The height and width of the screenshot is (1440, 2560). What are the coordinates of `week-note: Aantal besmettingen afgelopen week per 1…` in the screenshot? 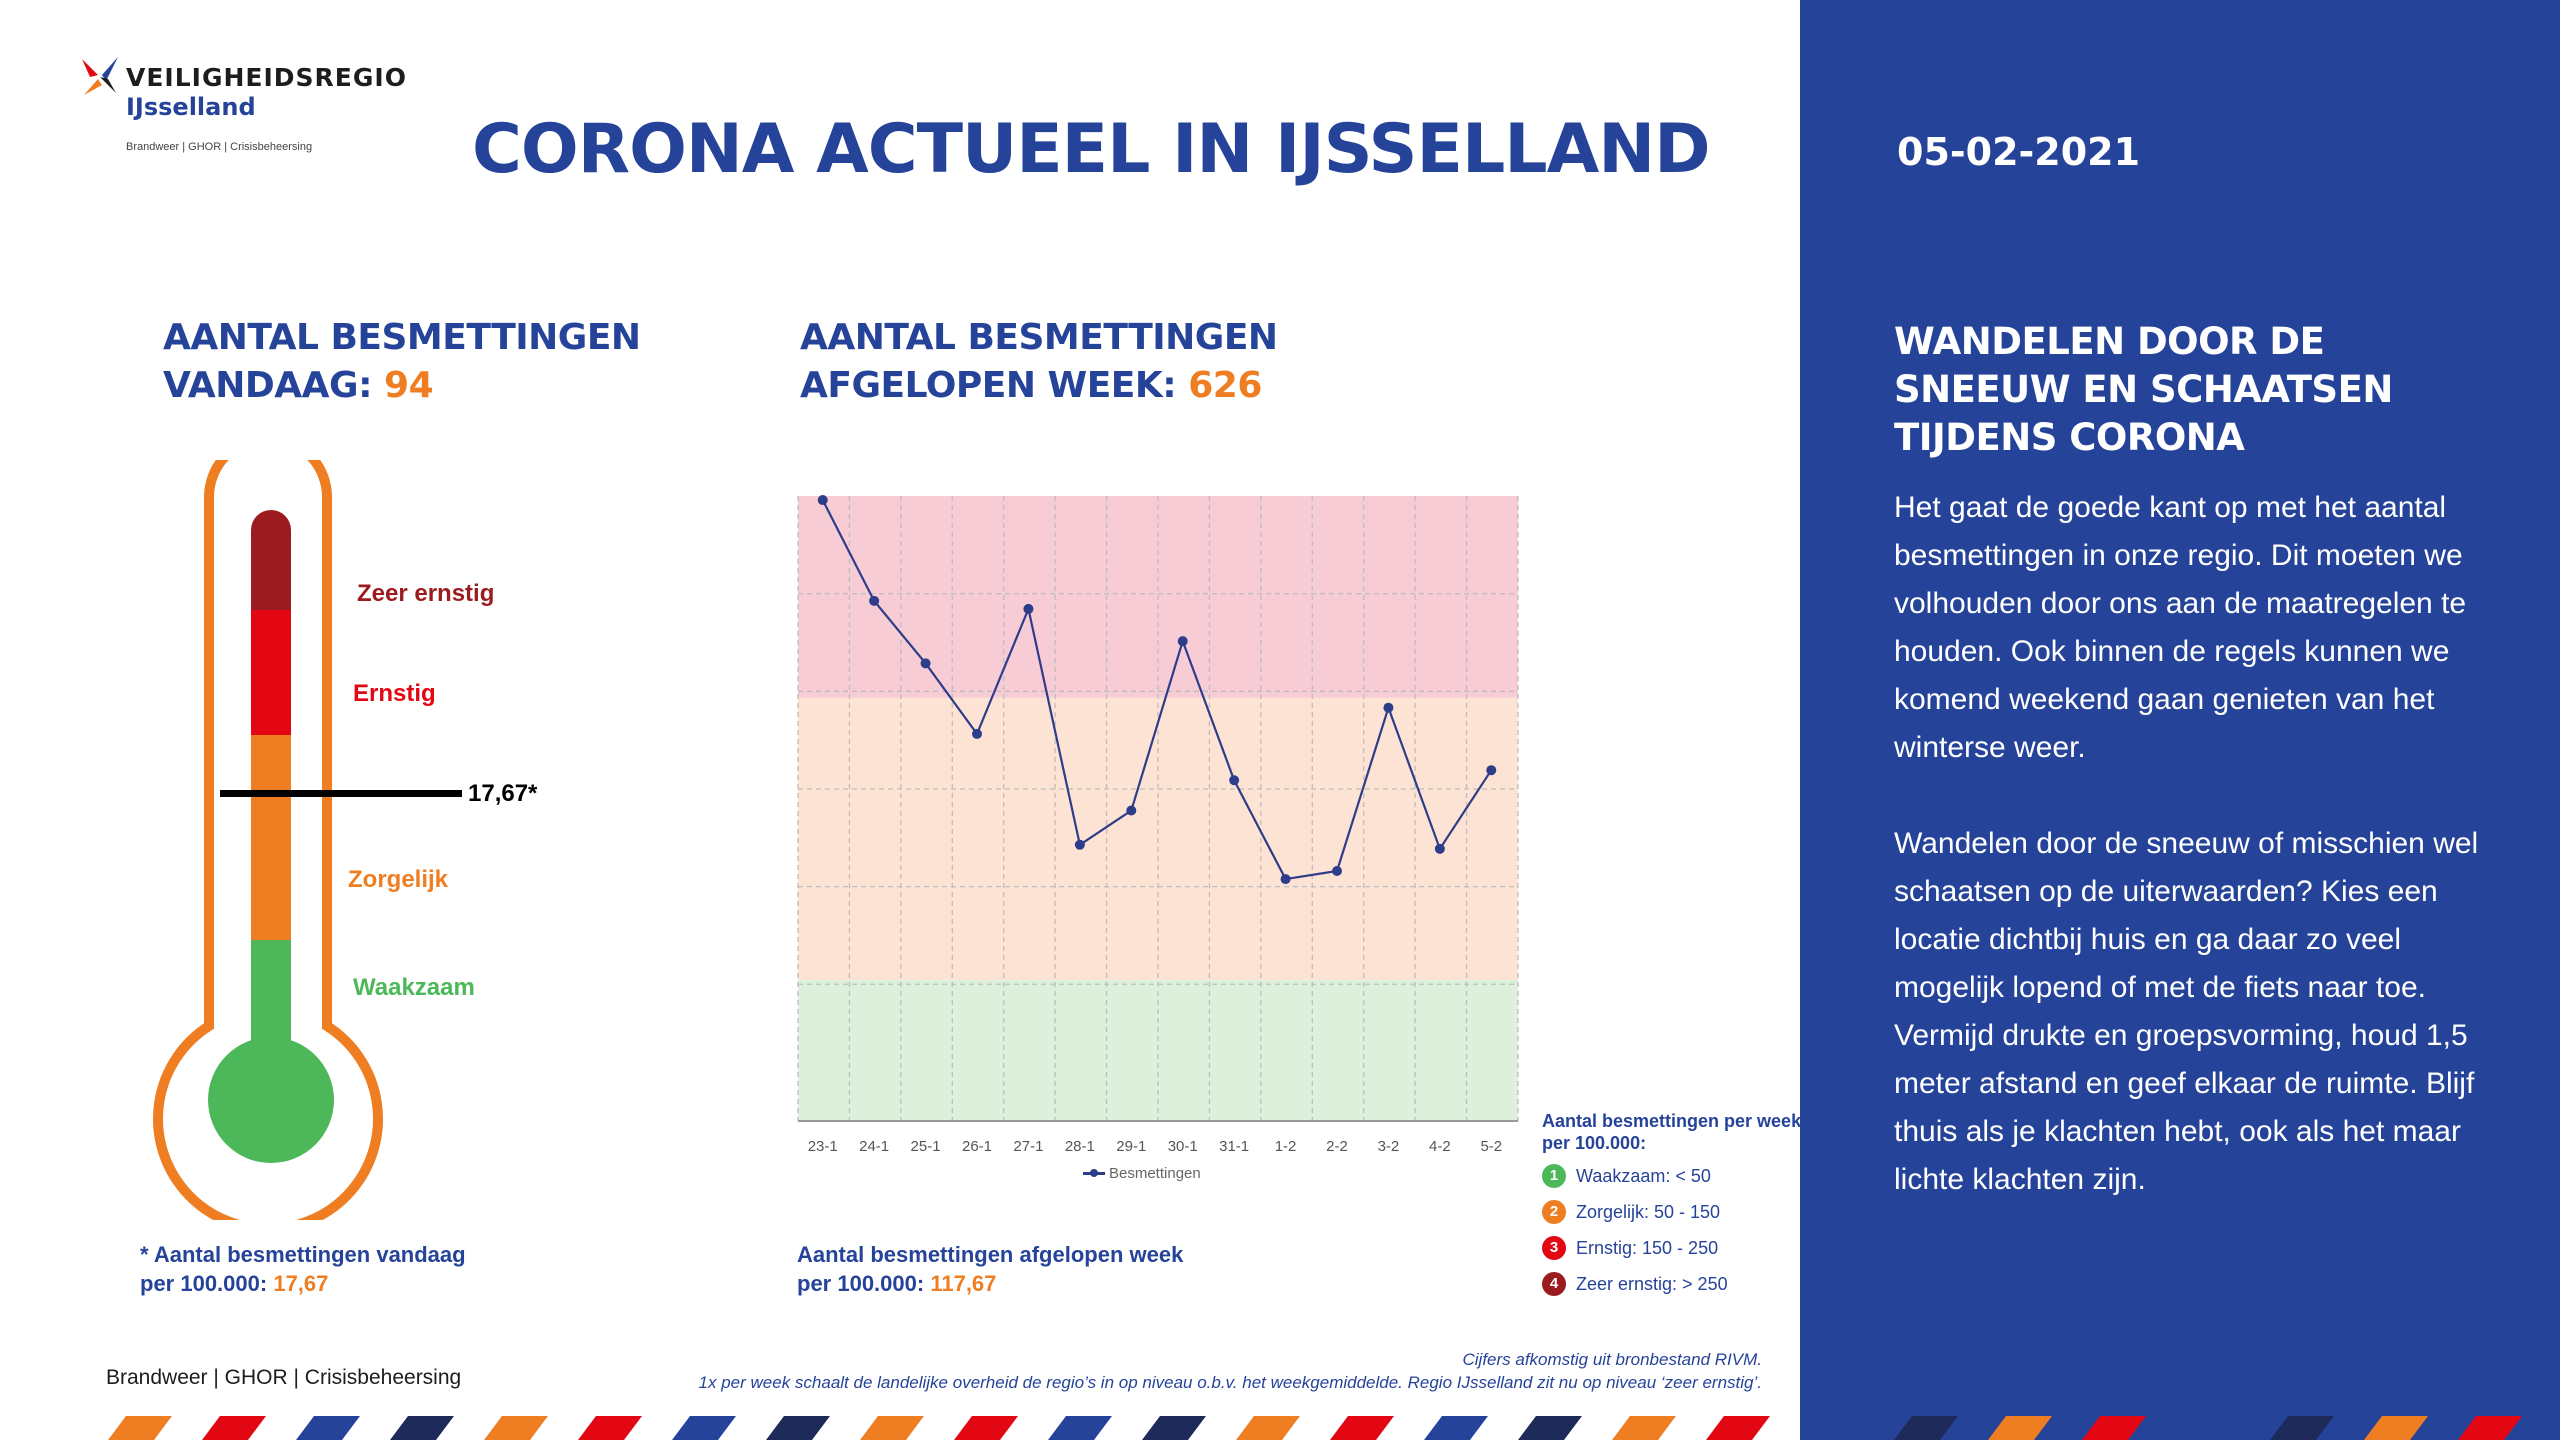 It's located at (990, 1269).